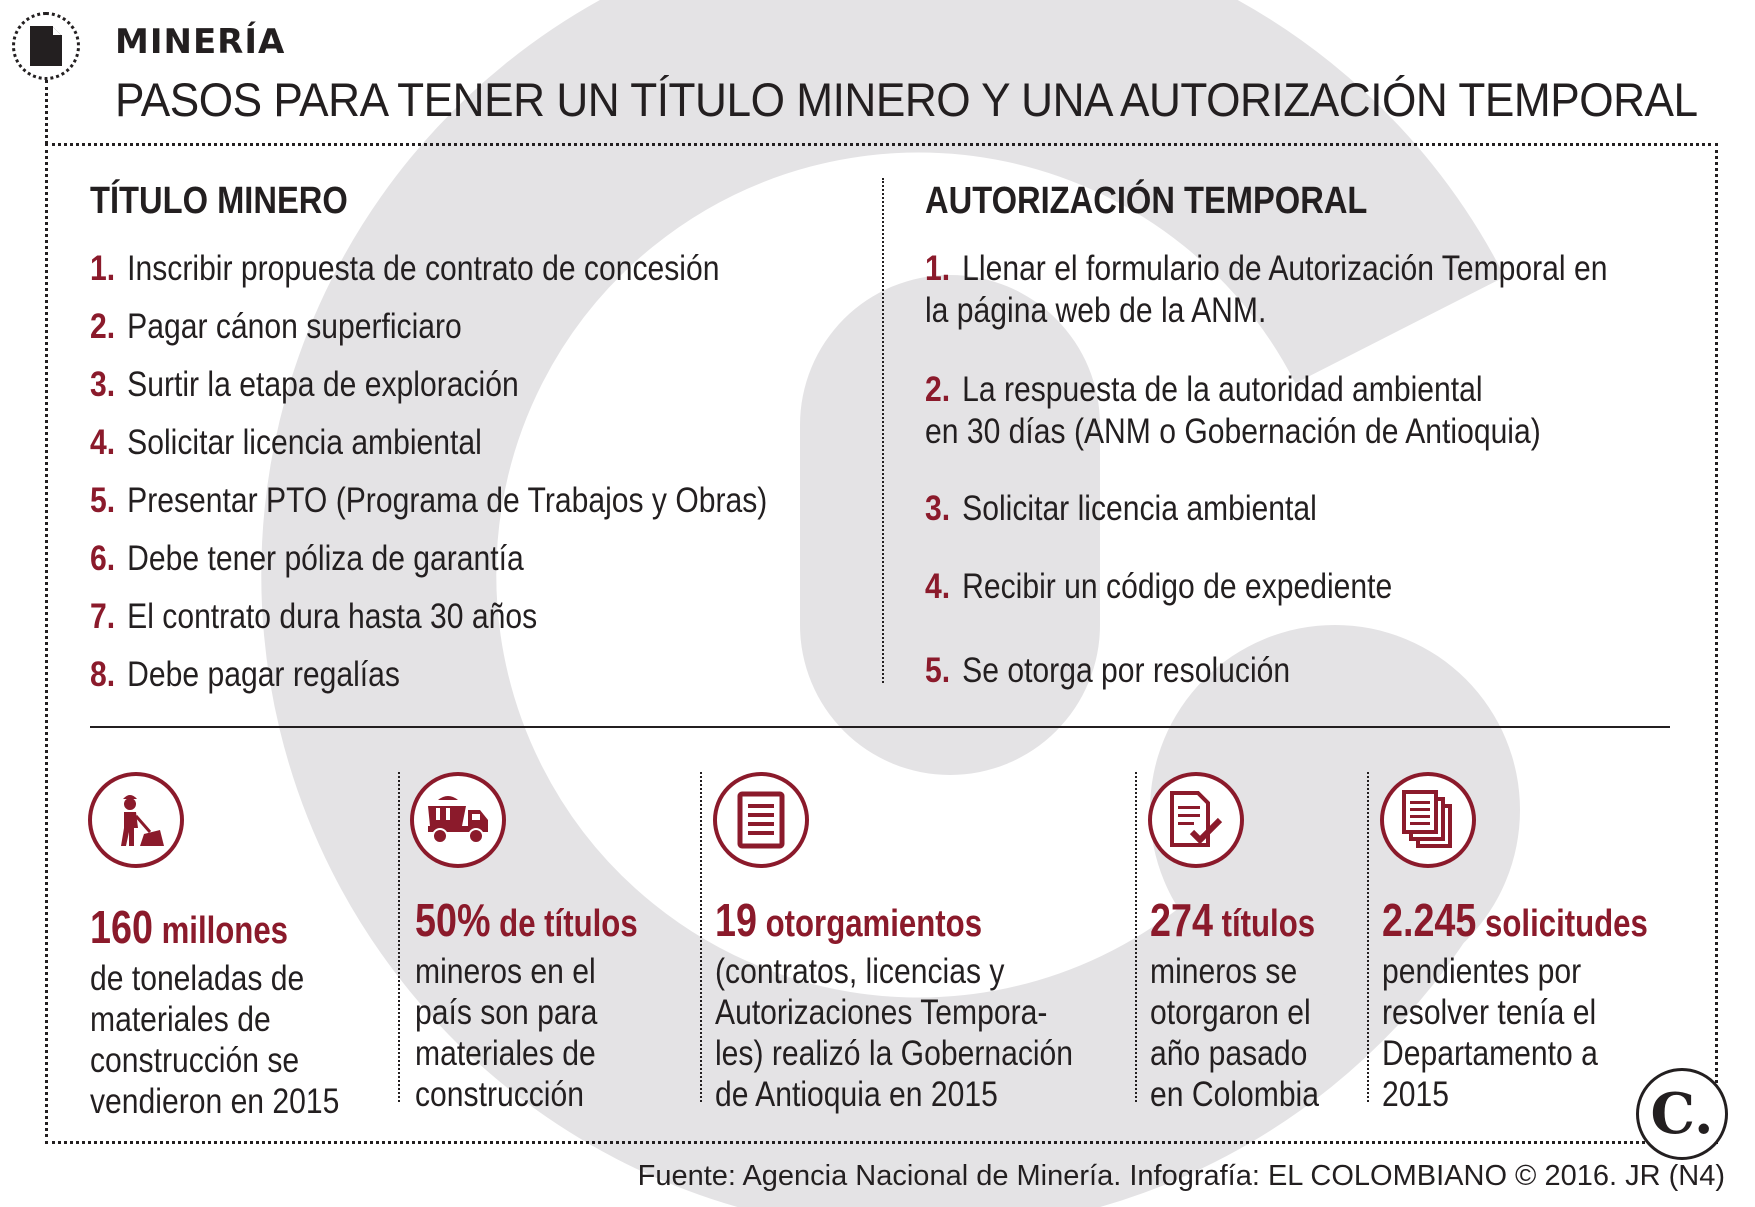  I want to click on stacked-documents-icon, so click(1428, 820).